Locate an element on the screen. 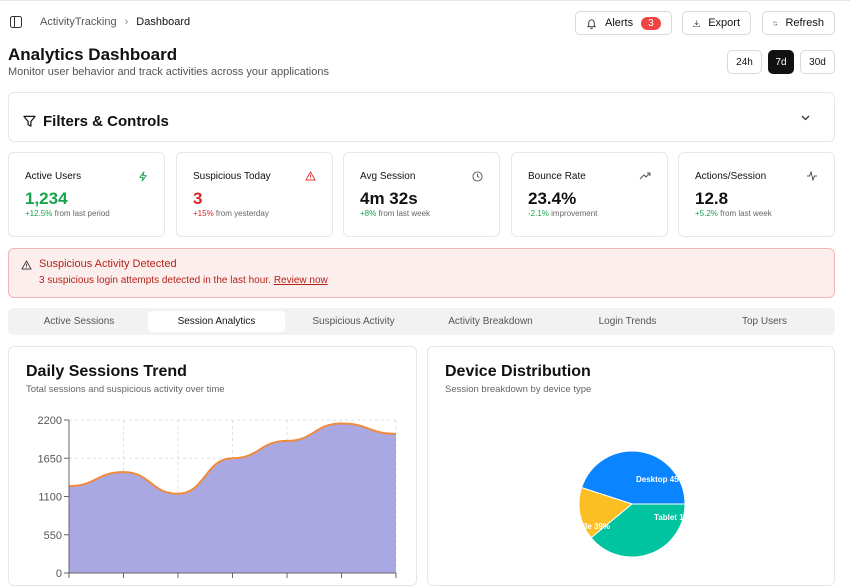 The width and height of the screenshot is (850, 586). refresh-button: Refresh is located at coordinates (798, 23).